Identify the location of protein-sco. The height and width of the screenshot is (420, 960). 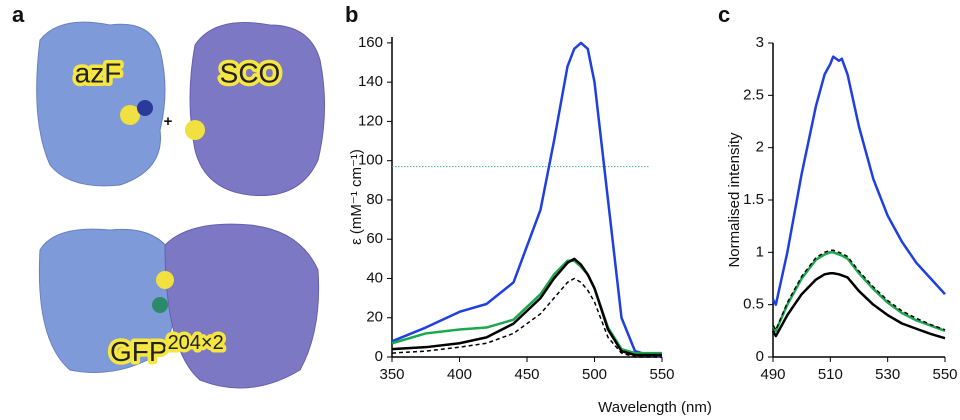
(257, 109).